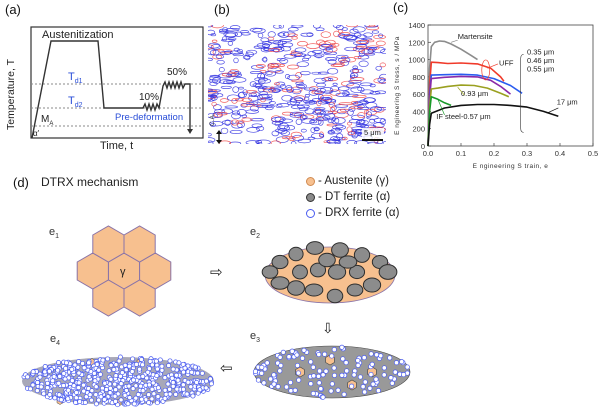  Describe the element at coordinates (216, 272) in the screenshot. I see `arrow-right-icon: ⇨` at that location.